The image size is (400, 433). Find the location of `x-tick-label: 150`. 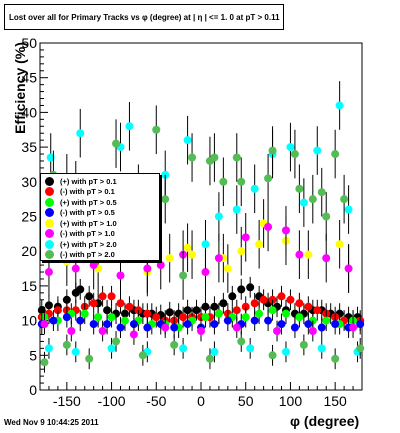

x-tick-label: 150 is located at coordinates (335, 401).